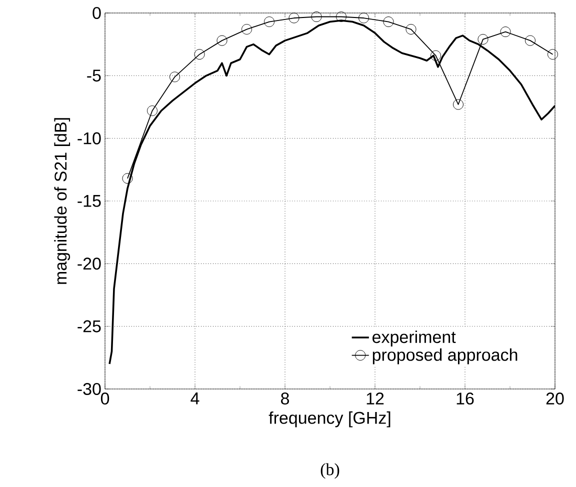 The image size is (576, 487). Describe the element at coordinates (285, 398) in the screenshot. I see `x-tick-label: 8` at that location.